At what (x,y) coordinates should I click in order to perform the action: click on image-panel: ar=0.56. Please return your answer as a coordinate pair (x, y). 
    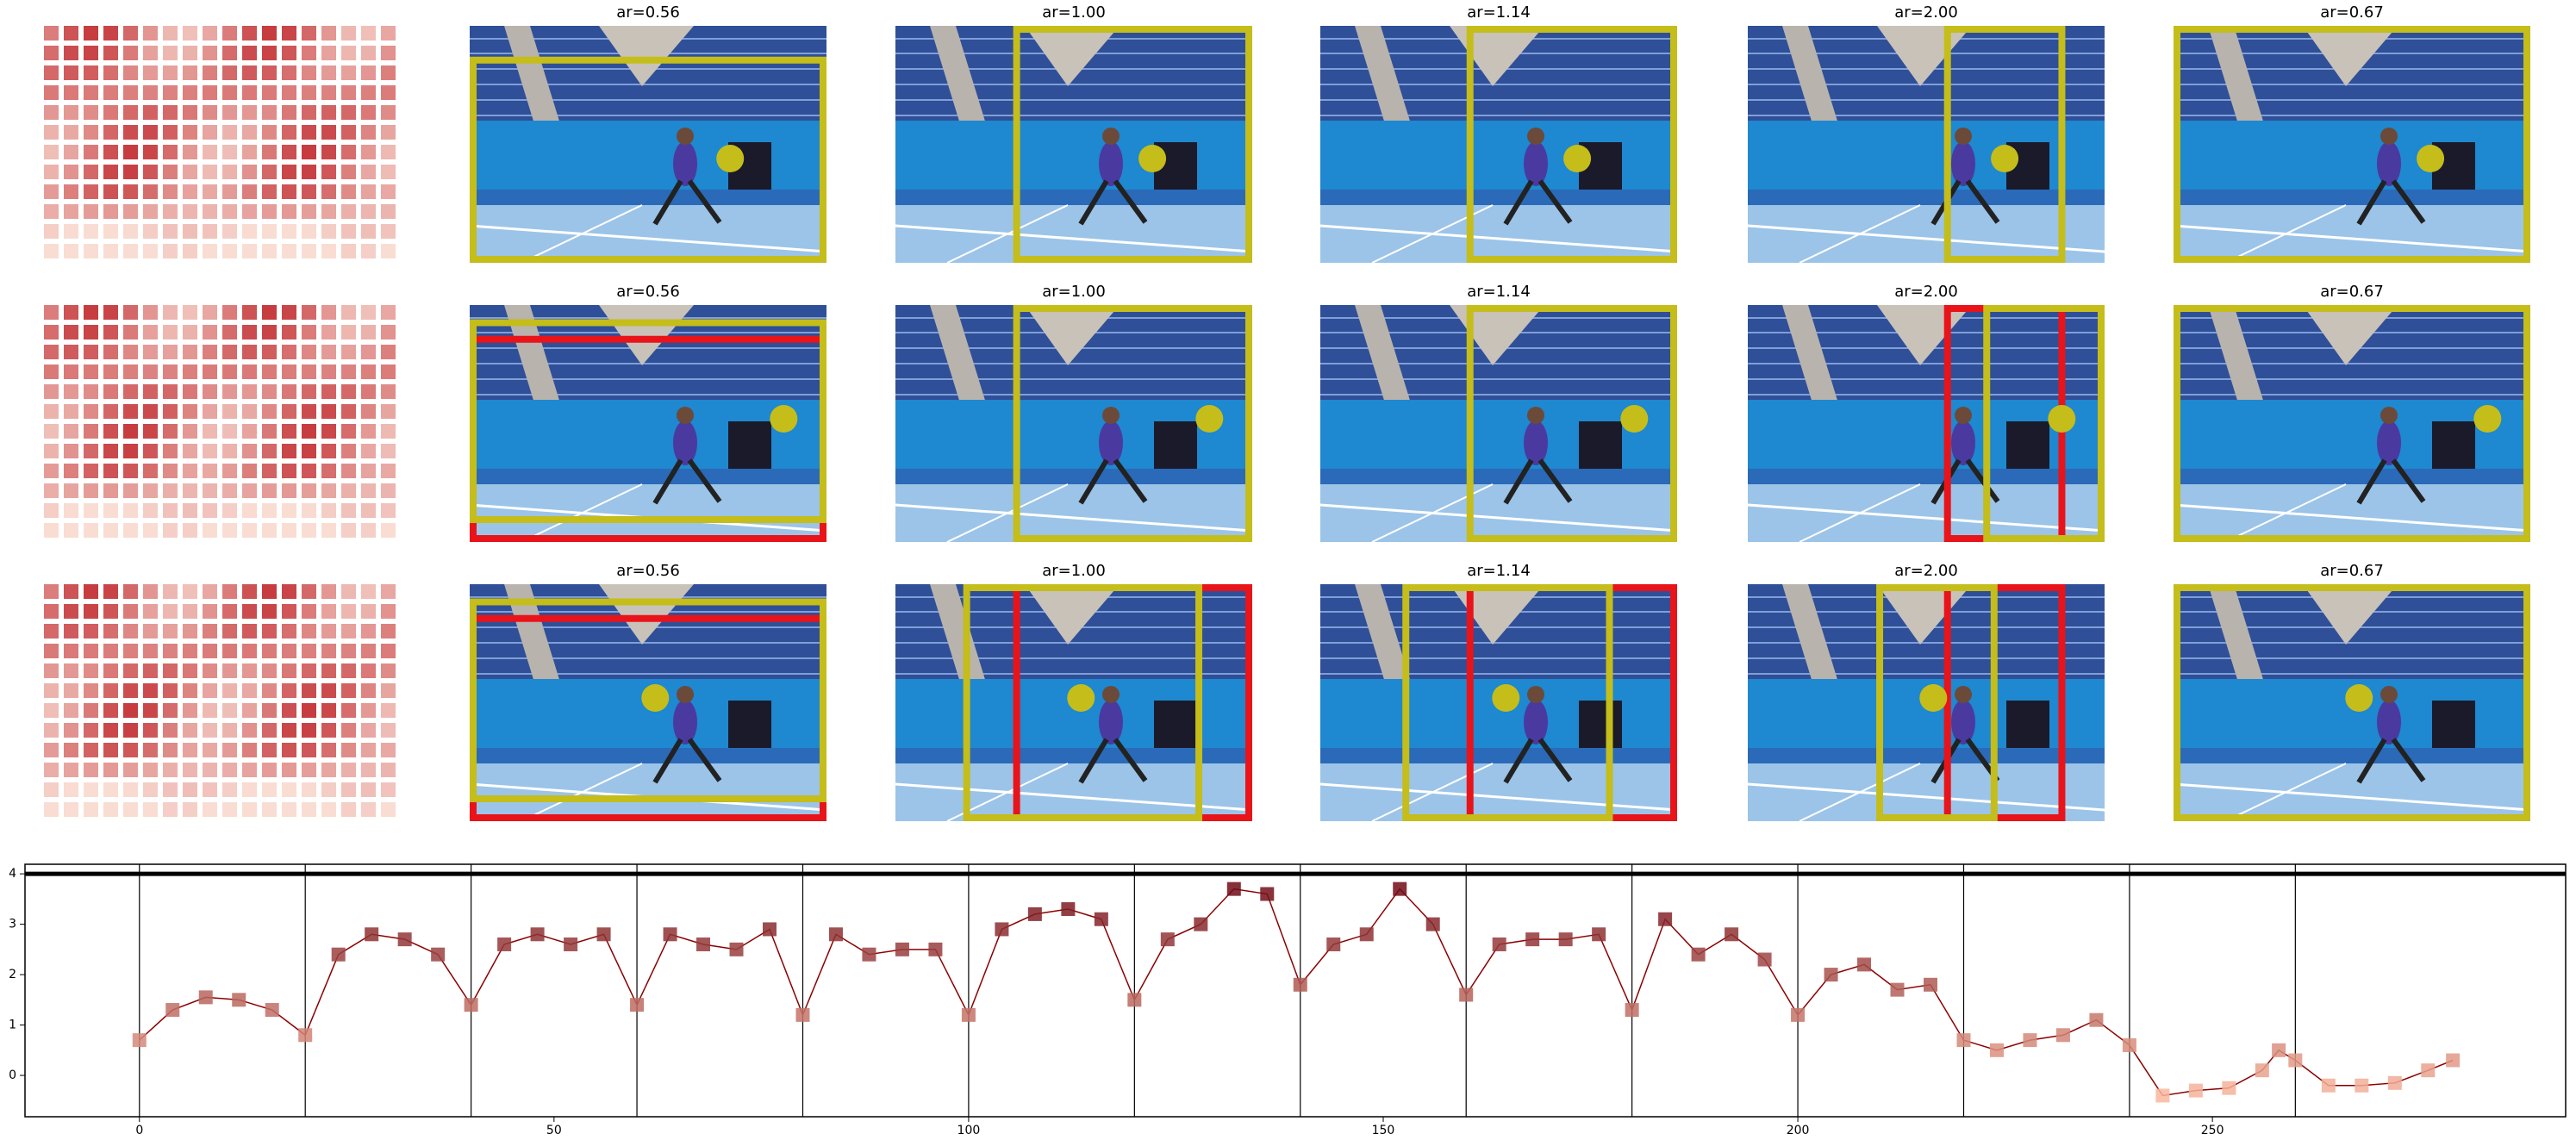
    Looking at the image, I should click on (648, 412).